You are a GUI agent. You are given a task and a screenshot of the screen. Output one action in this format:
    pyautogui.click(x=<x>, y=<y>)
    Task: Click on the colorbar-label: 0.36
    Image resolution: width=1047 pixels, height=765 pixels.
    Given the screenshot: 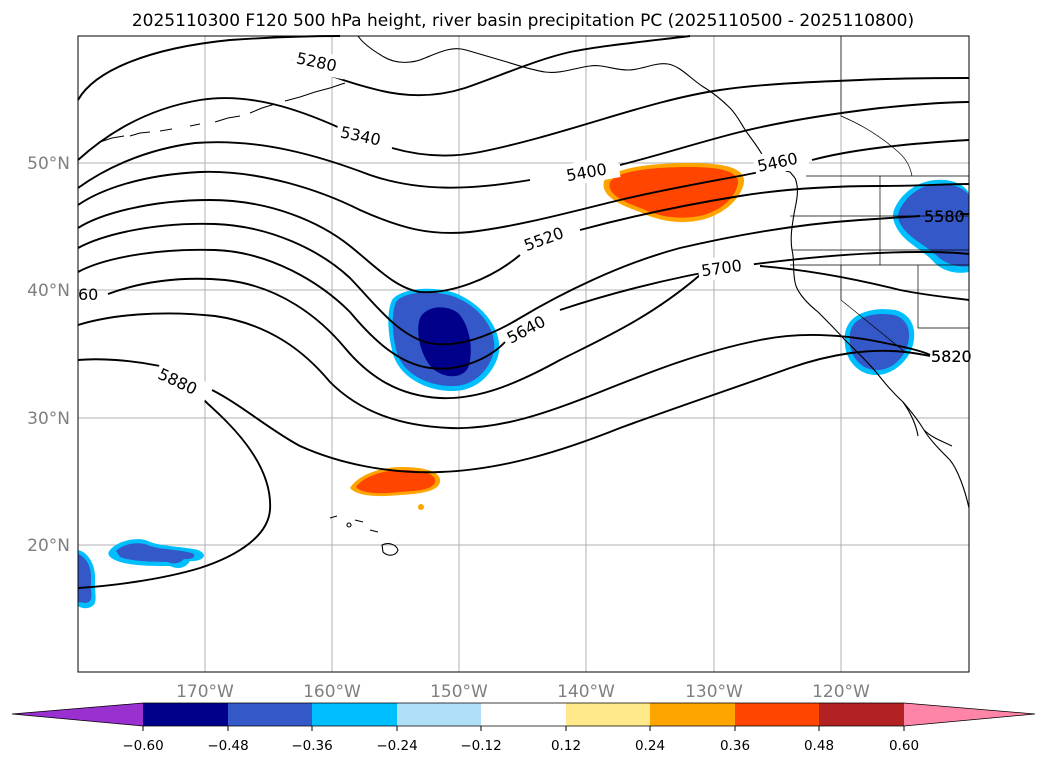 What is the action you would take?
    pyautogui.click(x=735, y=746)
    